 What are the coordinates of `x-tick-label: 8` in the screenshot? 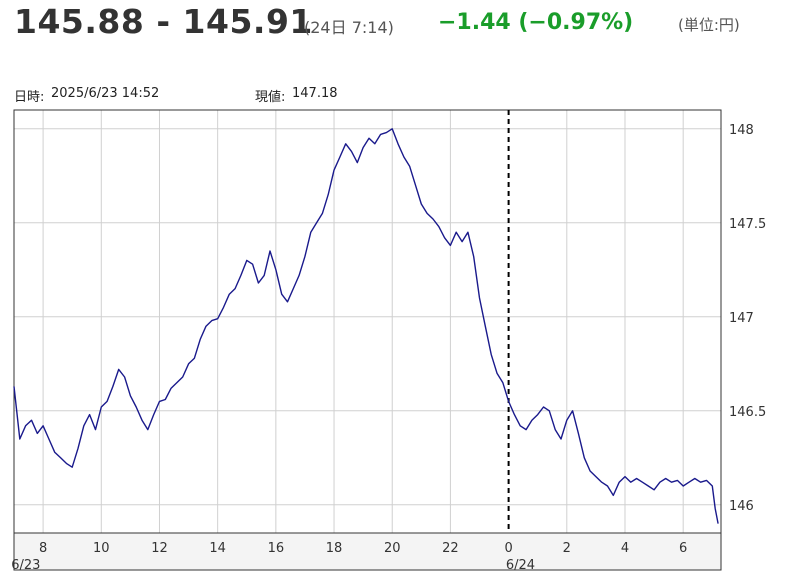 It's located at (43, 548).